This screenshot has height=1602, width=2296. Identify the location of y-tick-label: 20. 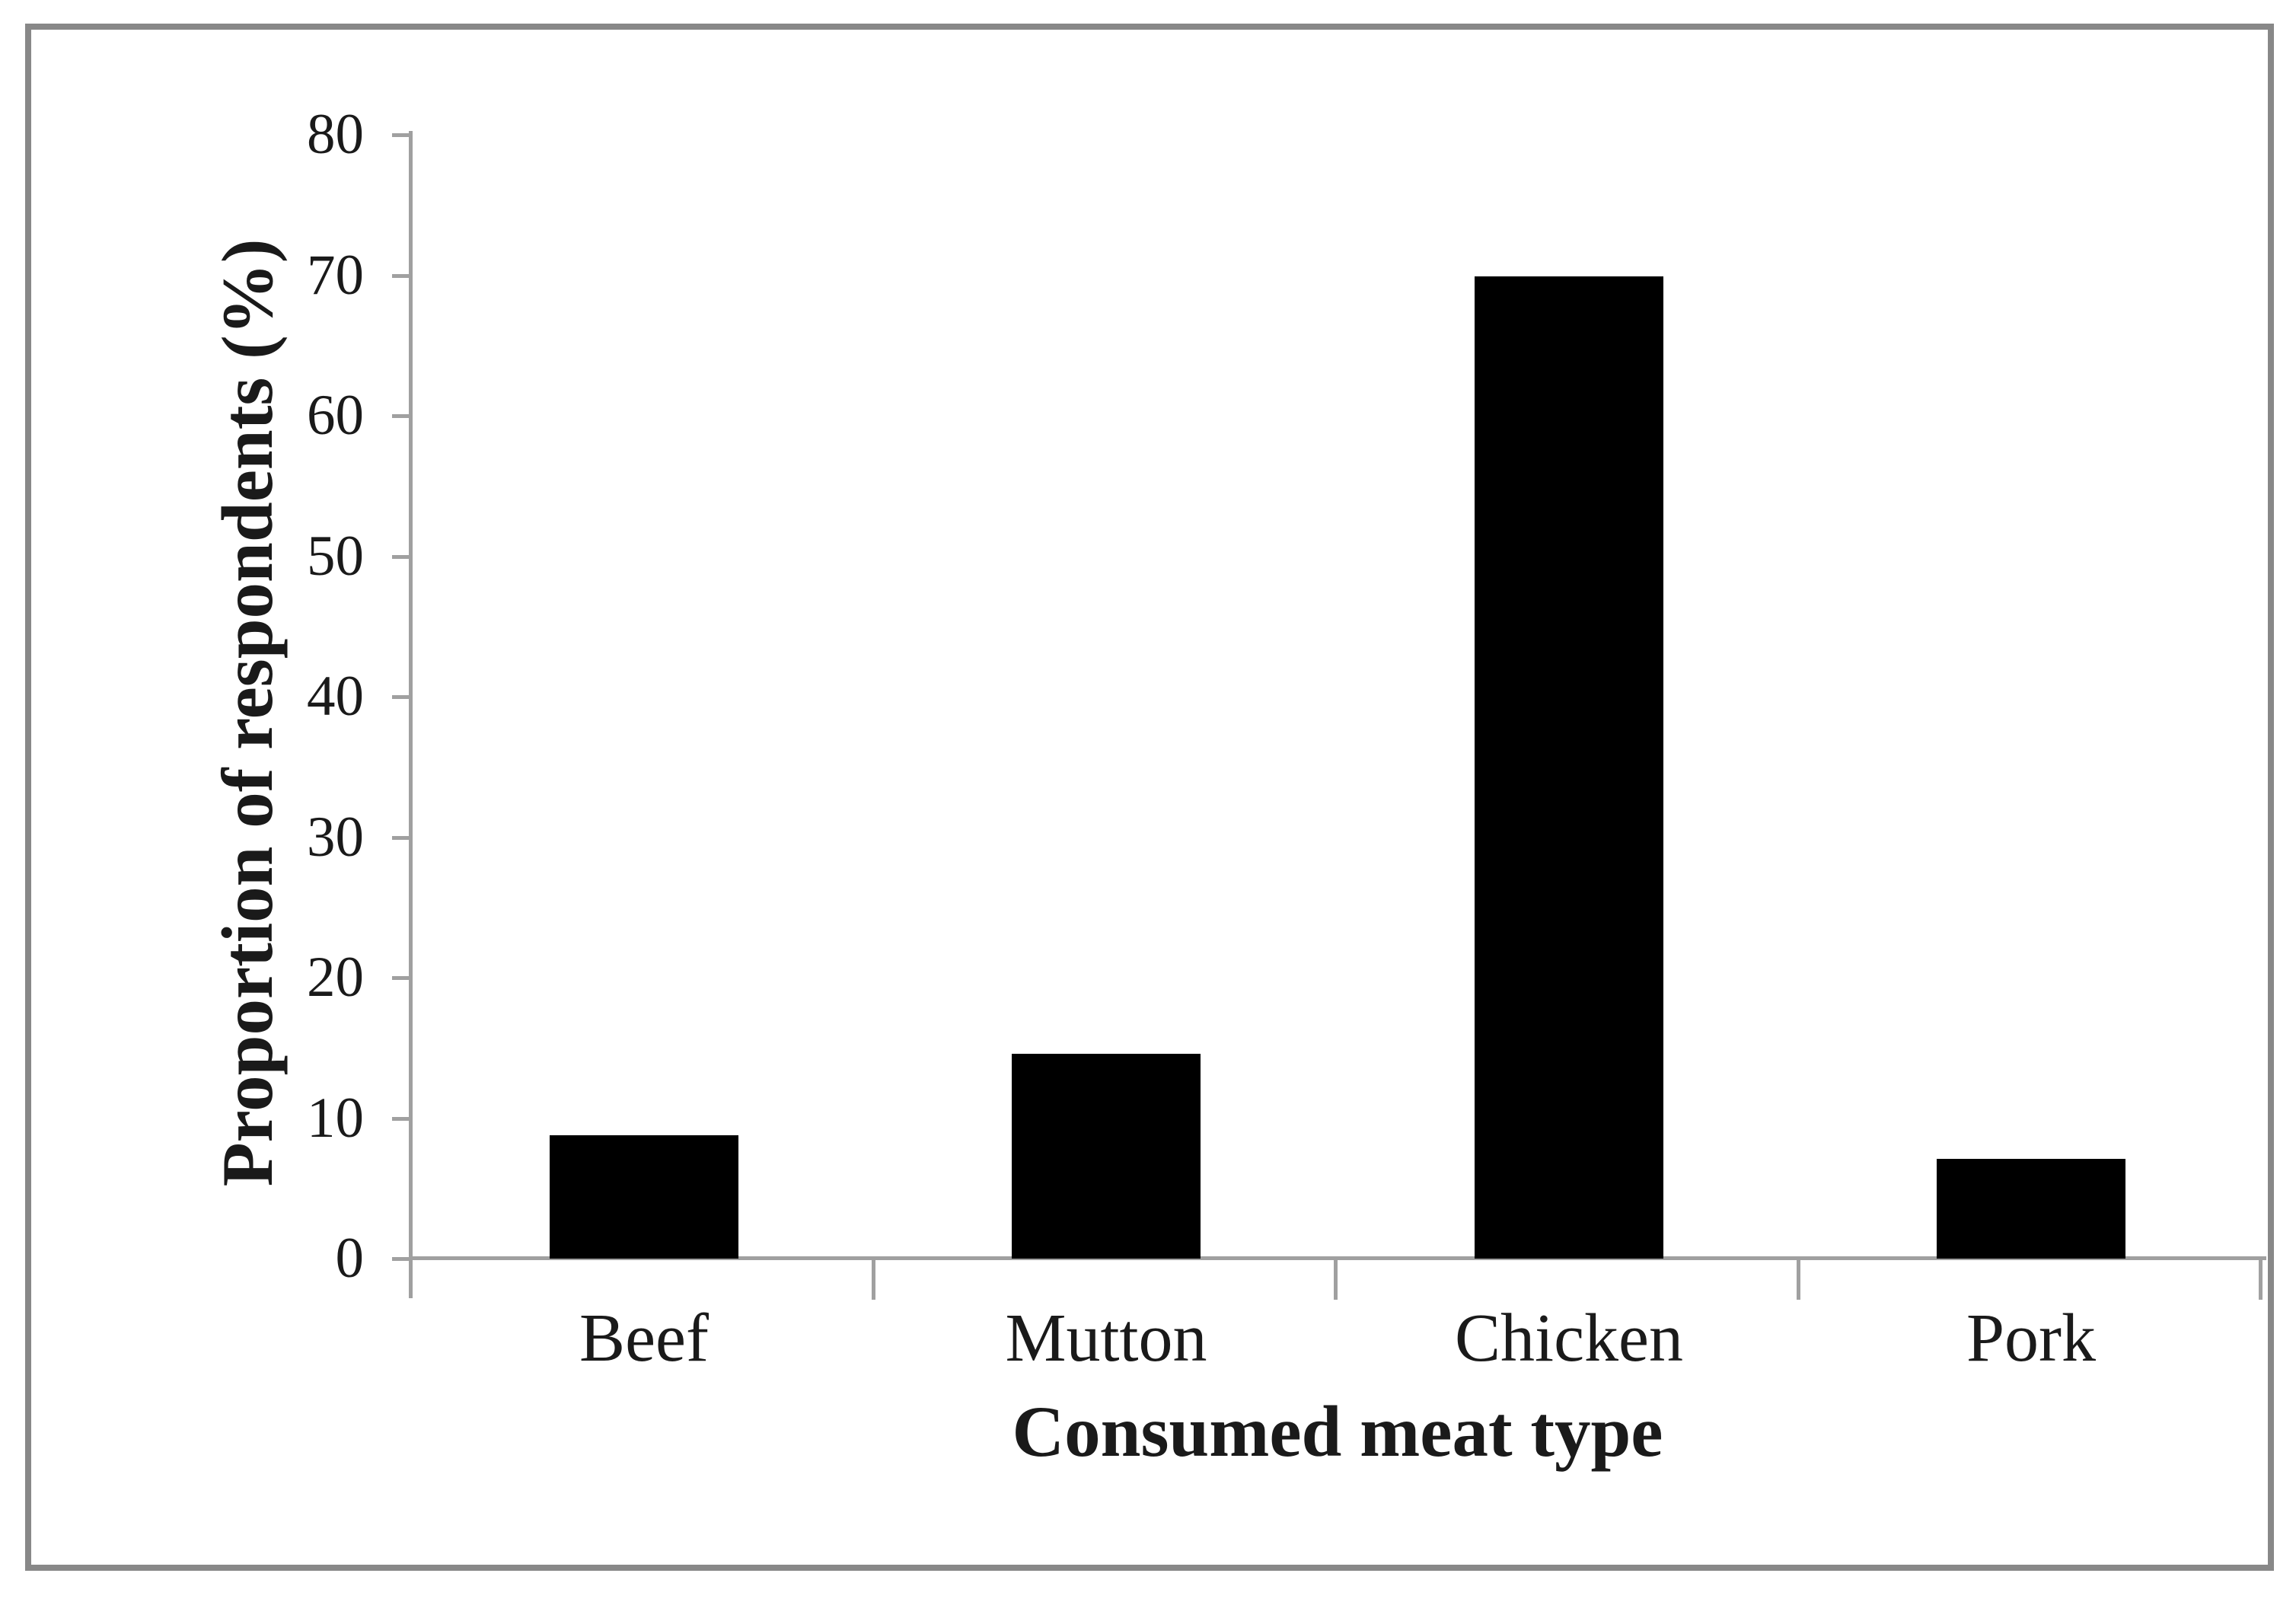
(336, 977).